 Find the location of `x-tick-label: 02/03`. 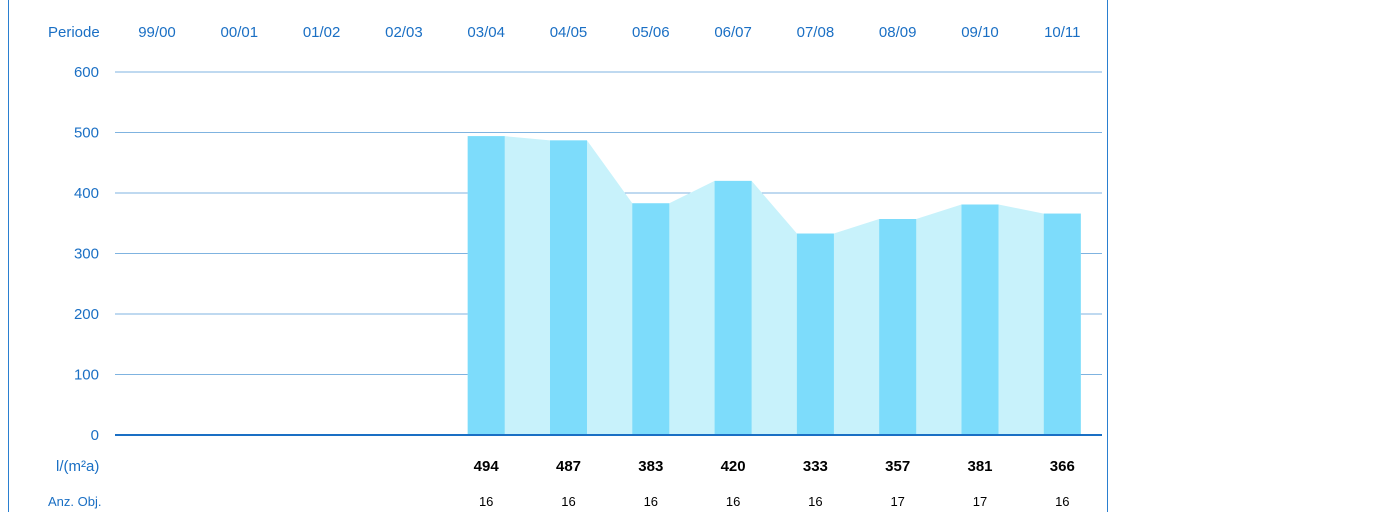

x-tick-label: 02/03 is located at coordinates (404, 32).